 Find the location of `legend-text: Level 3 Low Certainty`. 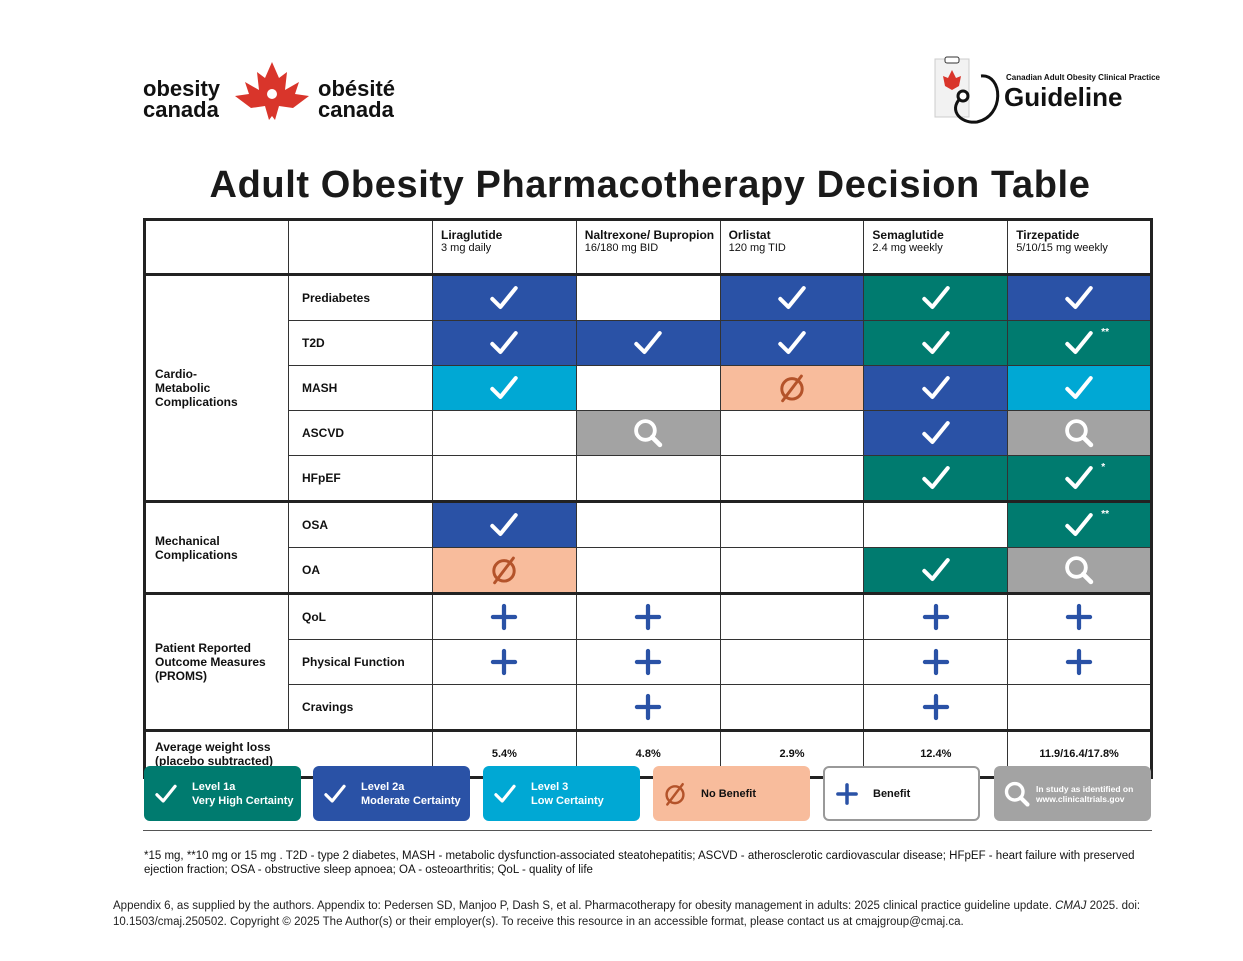

legend-text: Level 3 Low Certainty is located at coordinates (567, 794).